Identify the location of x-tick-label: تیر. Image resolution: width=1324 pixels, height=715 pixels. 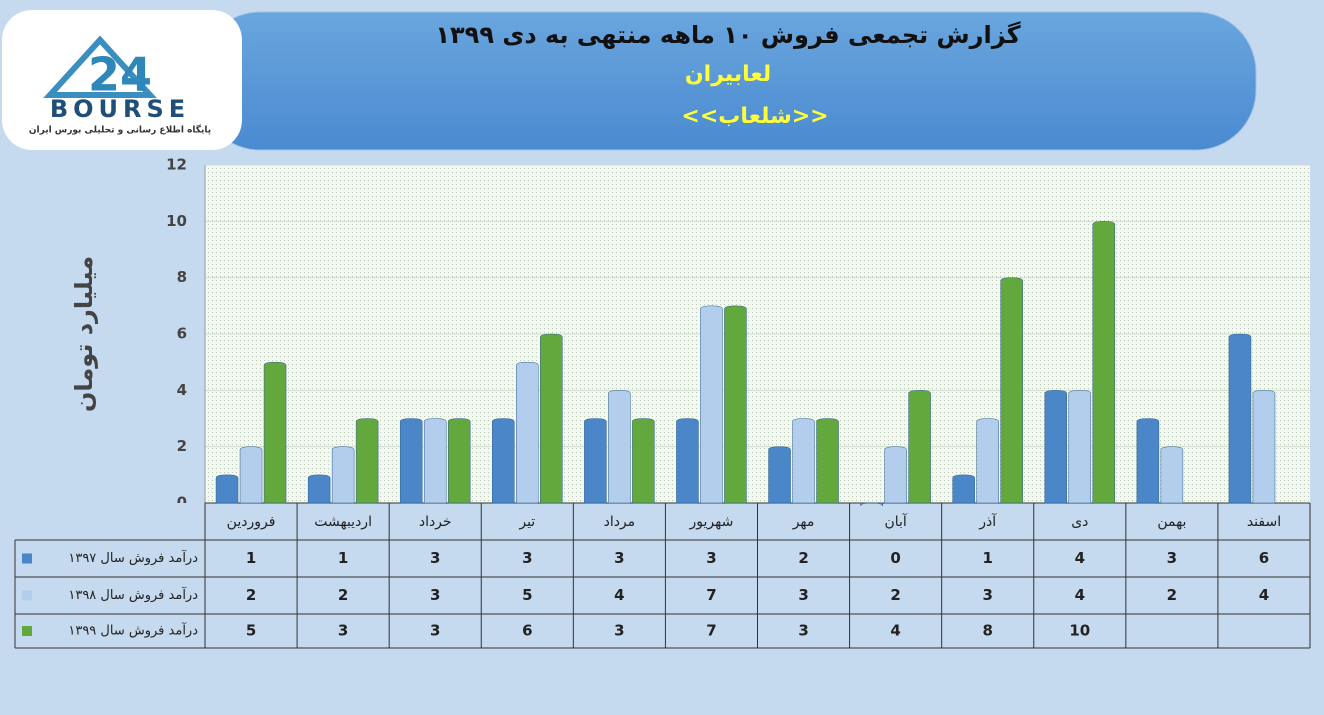
(526, 522).